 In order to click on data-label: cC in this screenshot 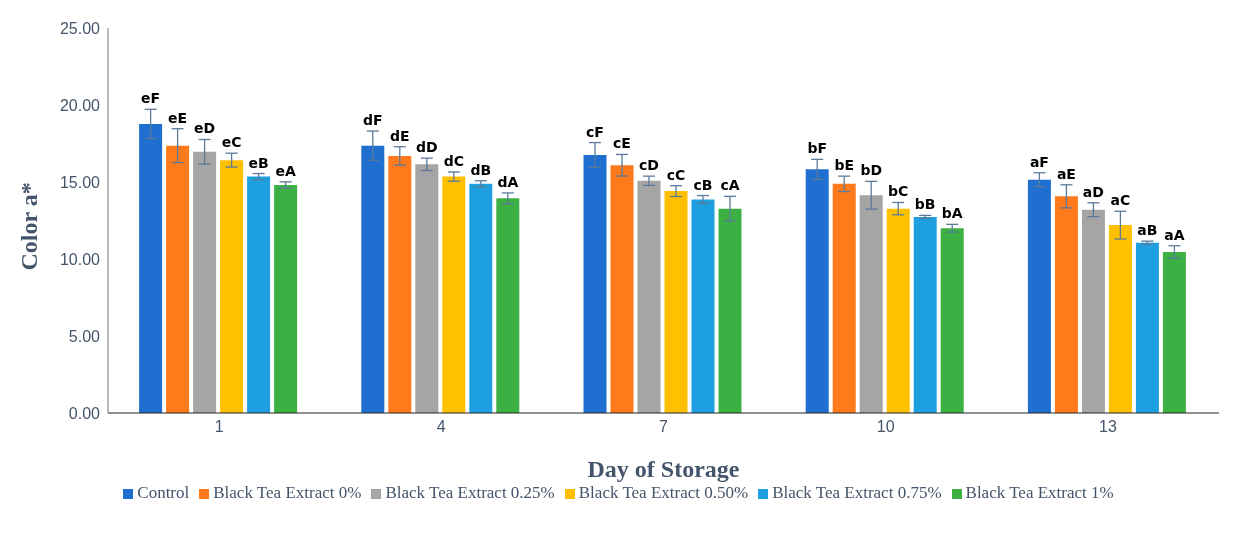, I will do `click(676, 174)`.